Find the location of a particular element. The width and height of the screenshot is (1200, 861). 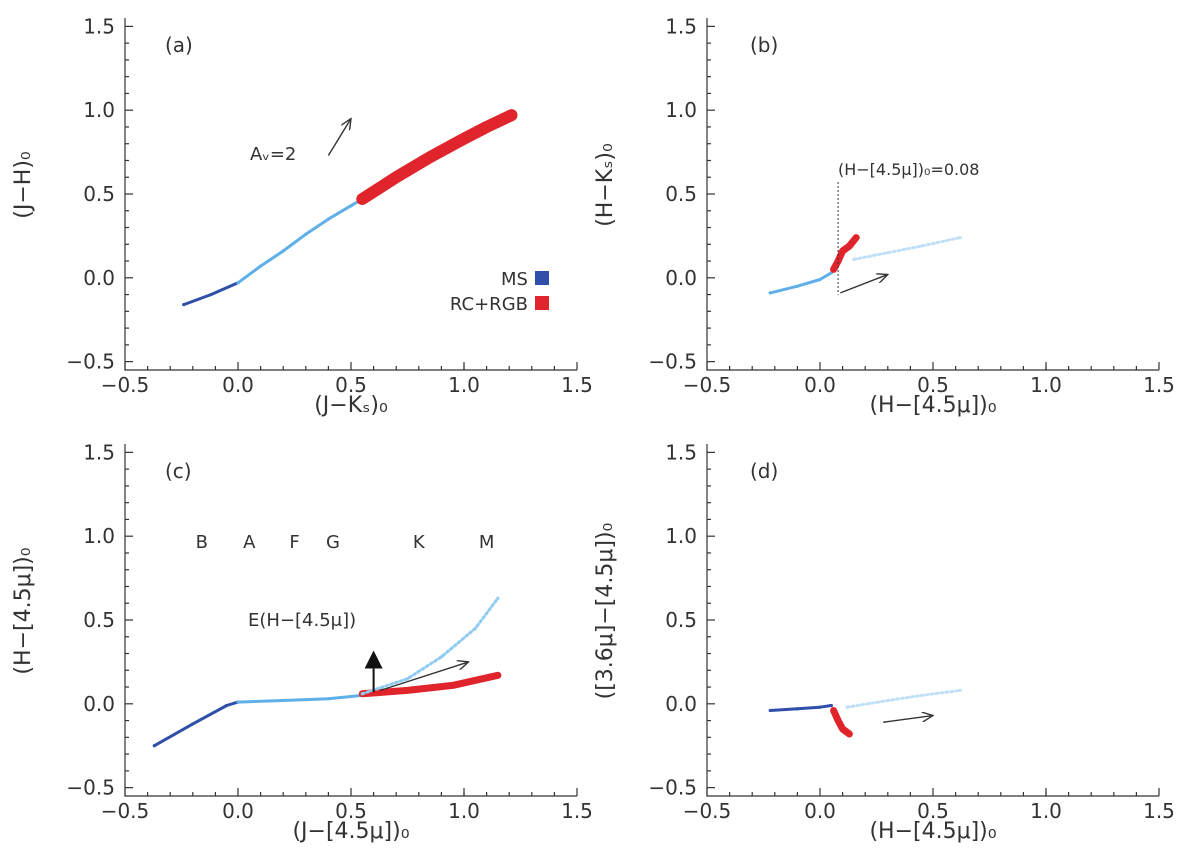

series-faint is located at coordinates (903, 698).